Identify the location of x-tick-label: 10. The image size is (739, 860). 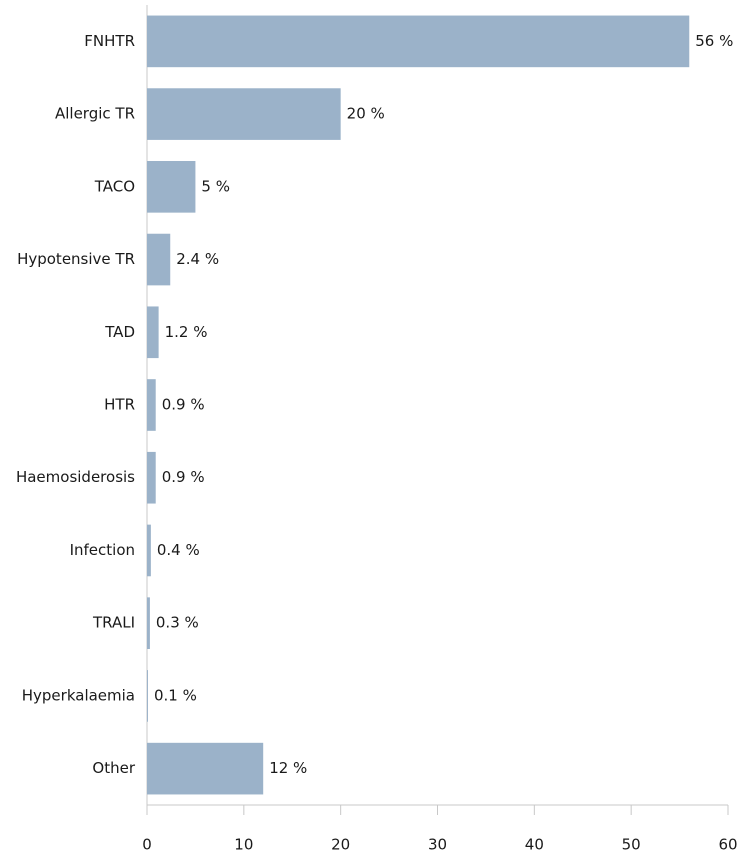
(243, 845).